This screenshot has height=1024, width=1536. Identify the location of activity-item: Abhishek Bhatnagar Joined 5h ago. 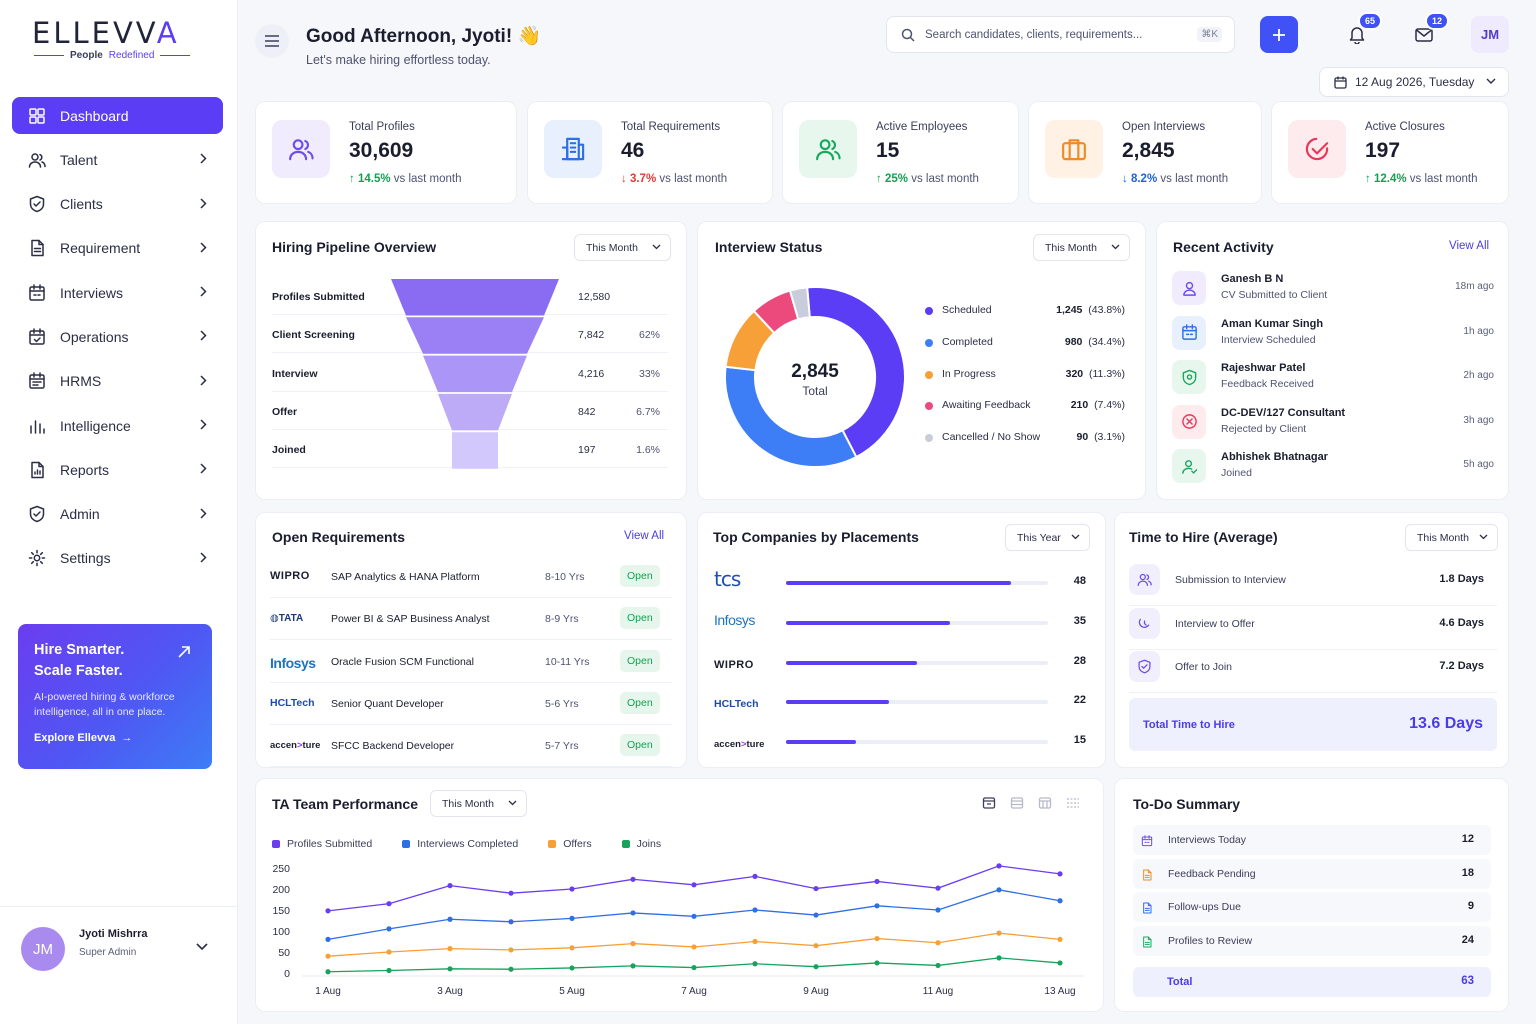
(1333, 469).